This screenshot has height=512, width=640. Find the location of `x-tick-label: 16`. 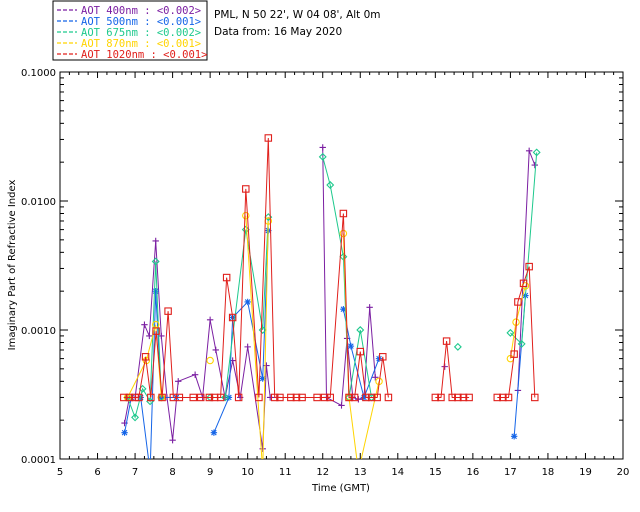

x-tick-label: 16 is located at coordinates (472, 472).